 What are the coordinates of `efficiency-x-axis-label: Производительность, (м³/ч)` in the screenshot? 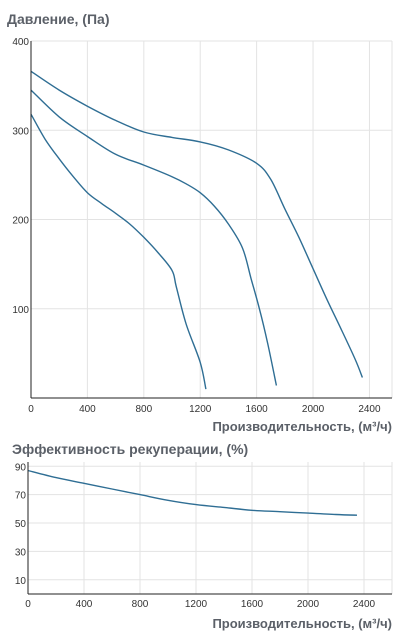 It's located at (302, 623).